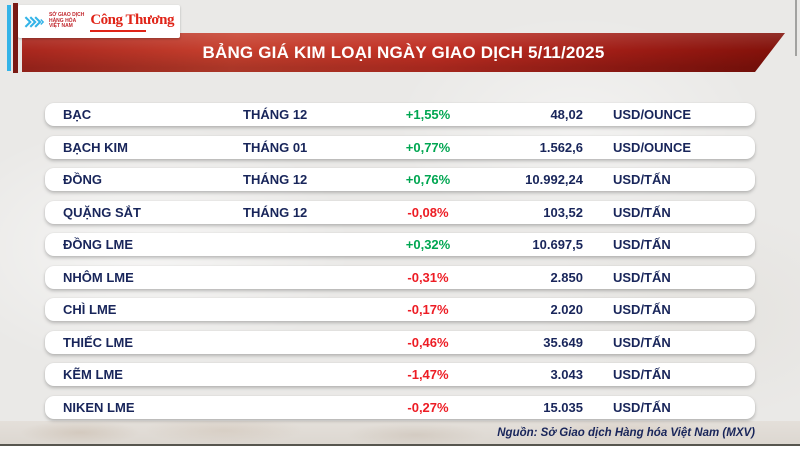 The image size is (800, 450). I want to click on congthuong-wordmark: Công Thương, so click(132, 19).